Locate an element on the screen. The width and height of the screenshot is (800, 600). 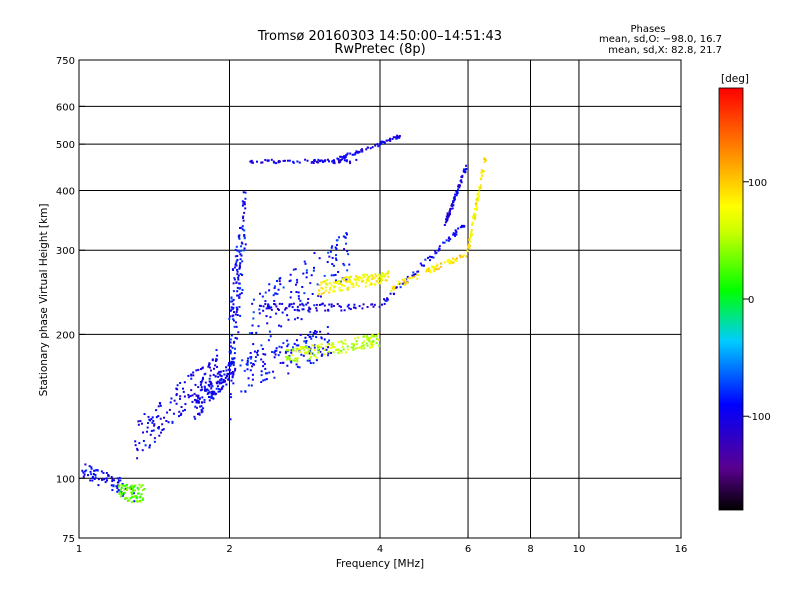
y-tick-label: 400 is located at coordinates (65, 191).